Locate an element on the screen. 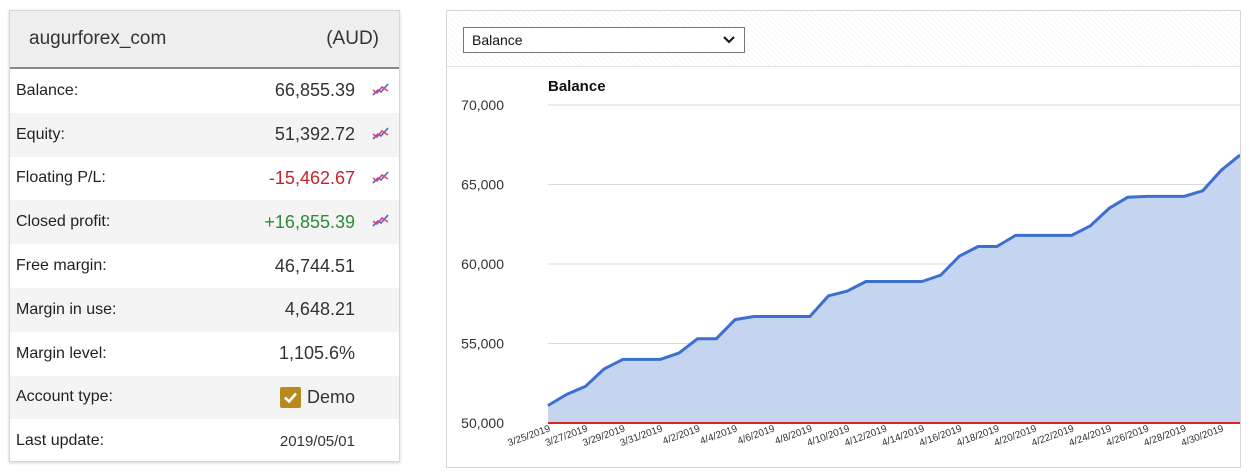  chart-type-selected: Balance is located at coordinates (497, 40).